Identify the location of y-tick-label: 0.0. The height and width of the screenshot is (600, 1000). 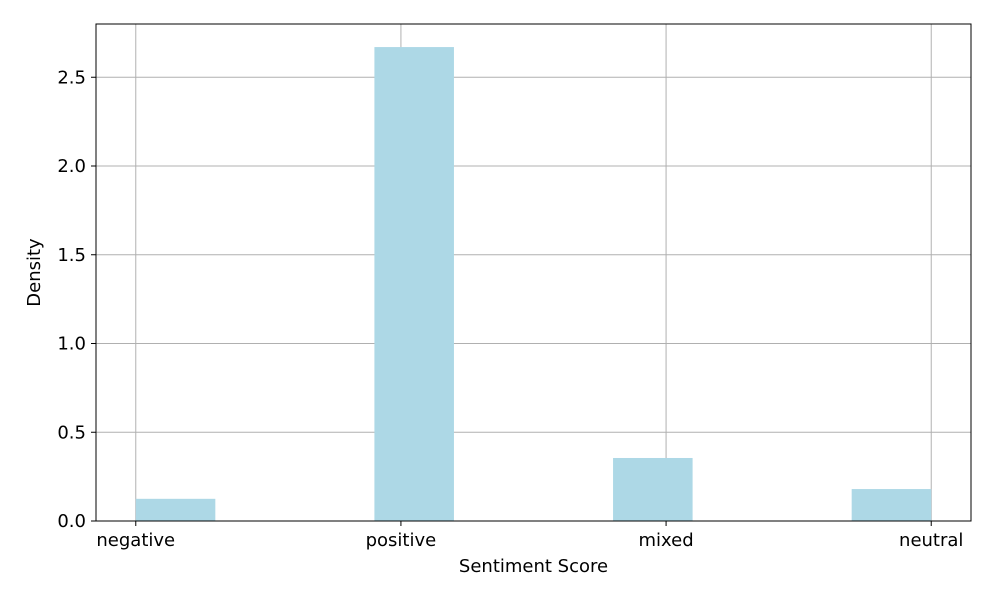
(71, 521).